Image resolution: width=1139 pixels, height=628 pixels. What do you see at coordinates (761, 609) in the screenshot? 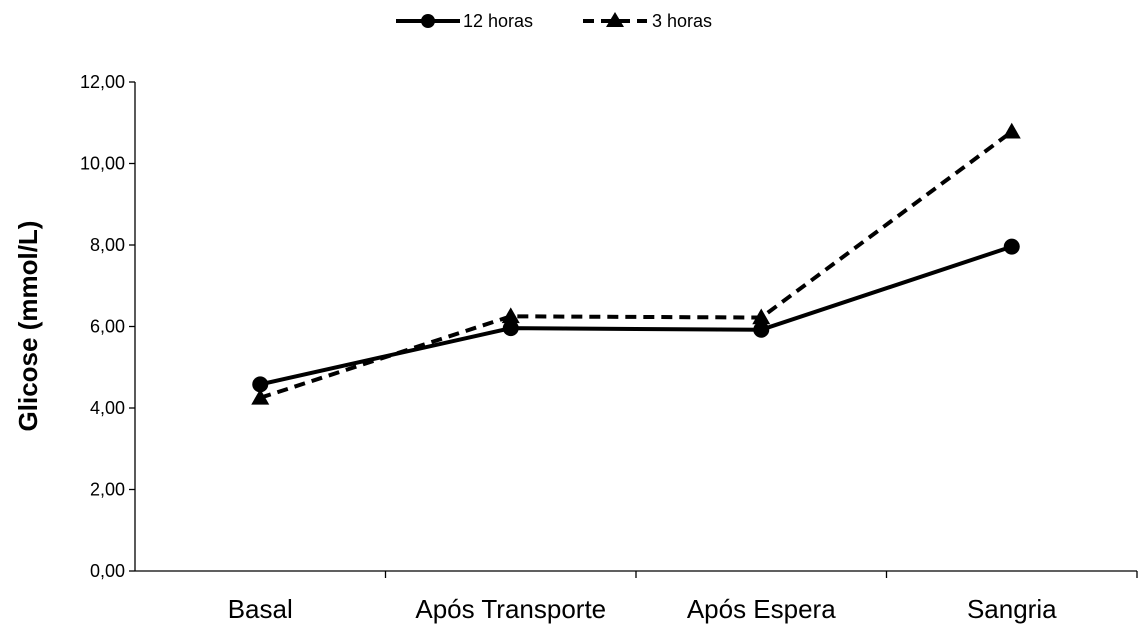
I see `x-category-label: Após Espera` at bounding box center [761, 609].